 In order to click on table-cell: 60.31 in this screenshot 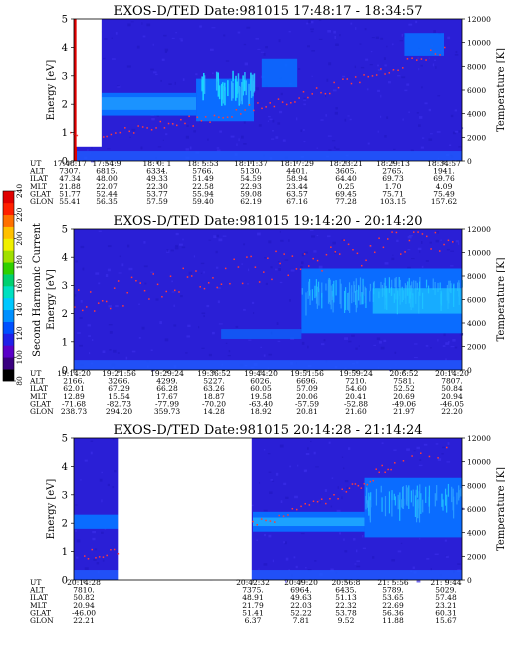, I will do `click(445, 612)`.